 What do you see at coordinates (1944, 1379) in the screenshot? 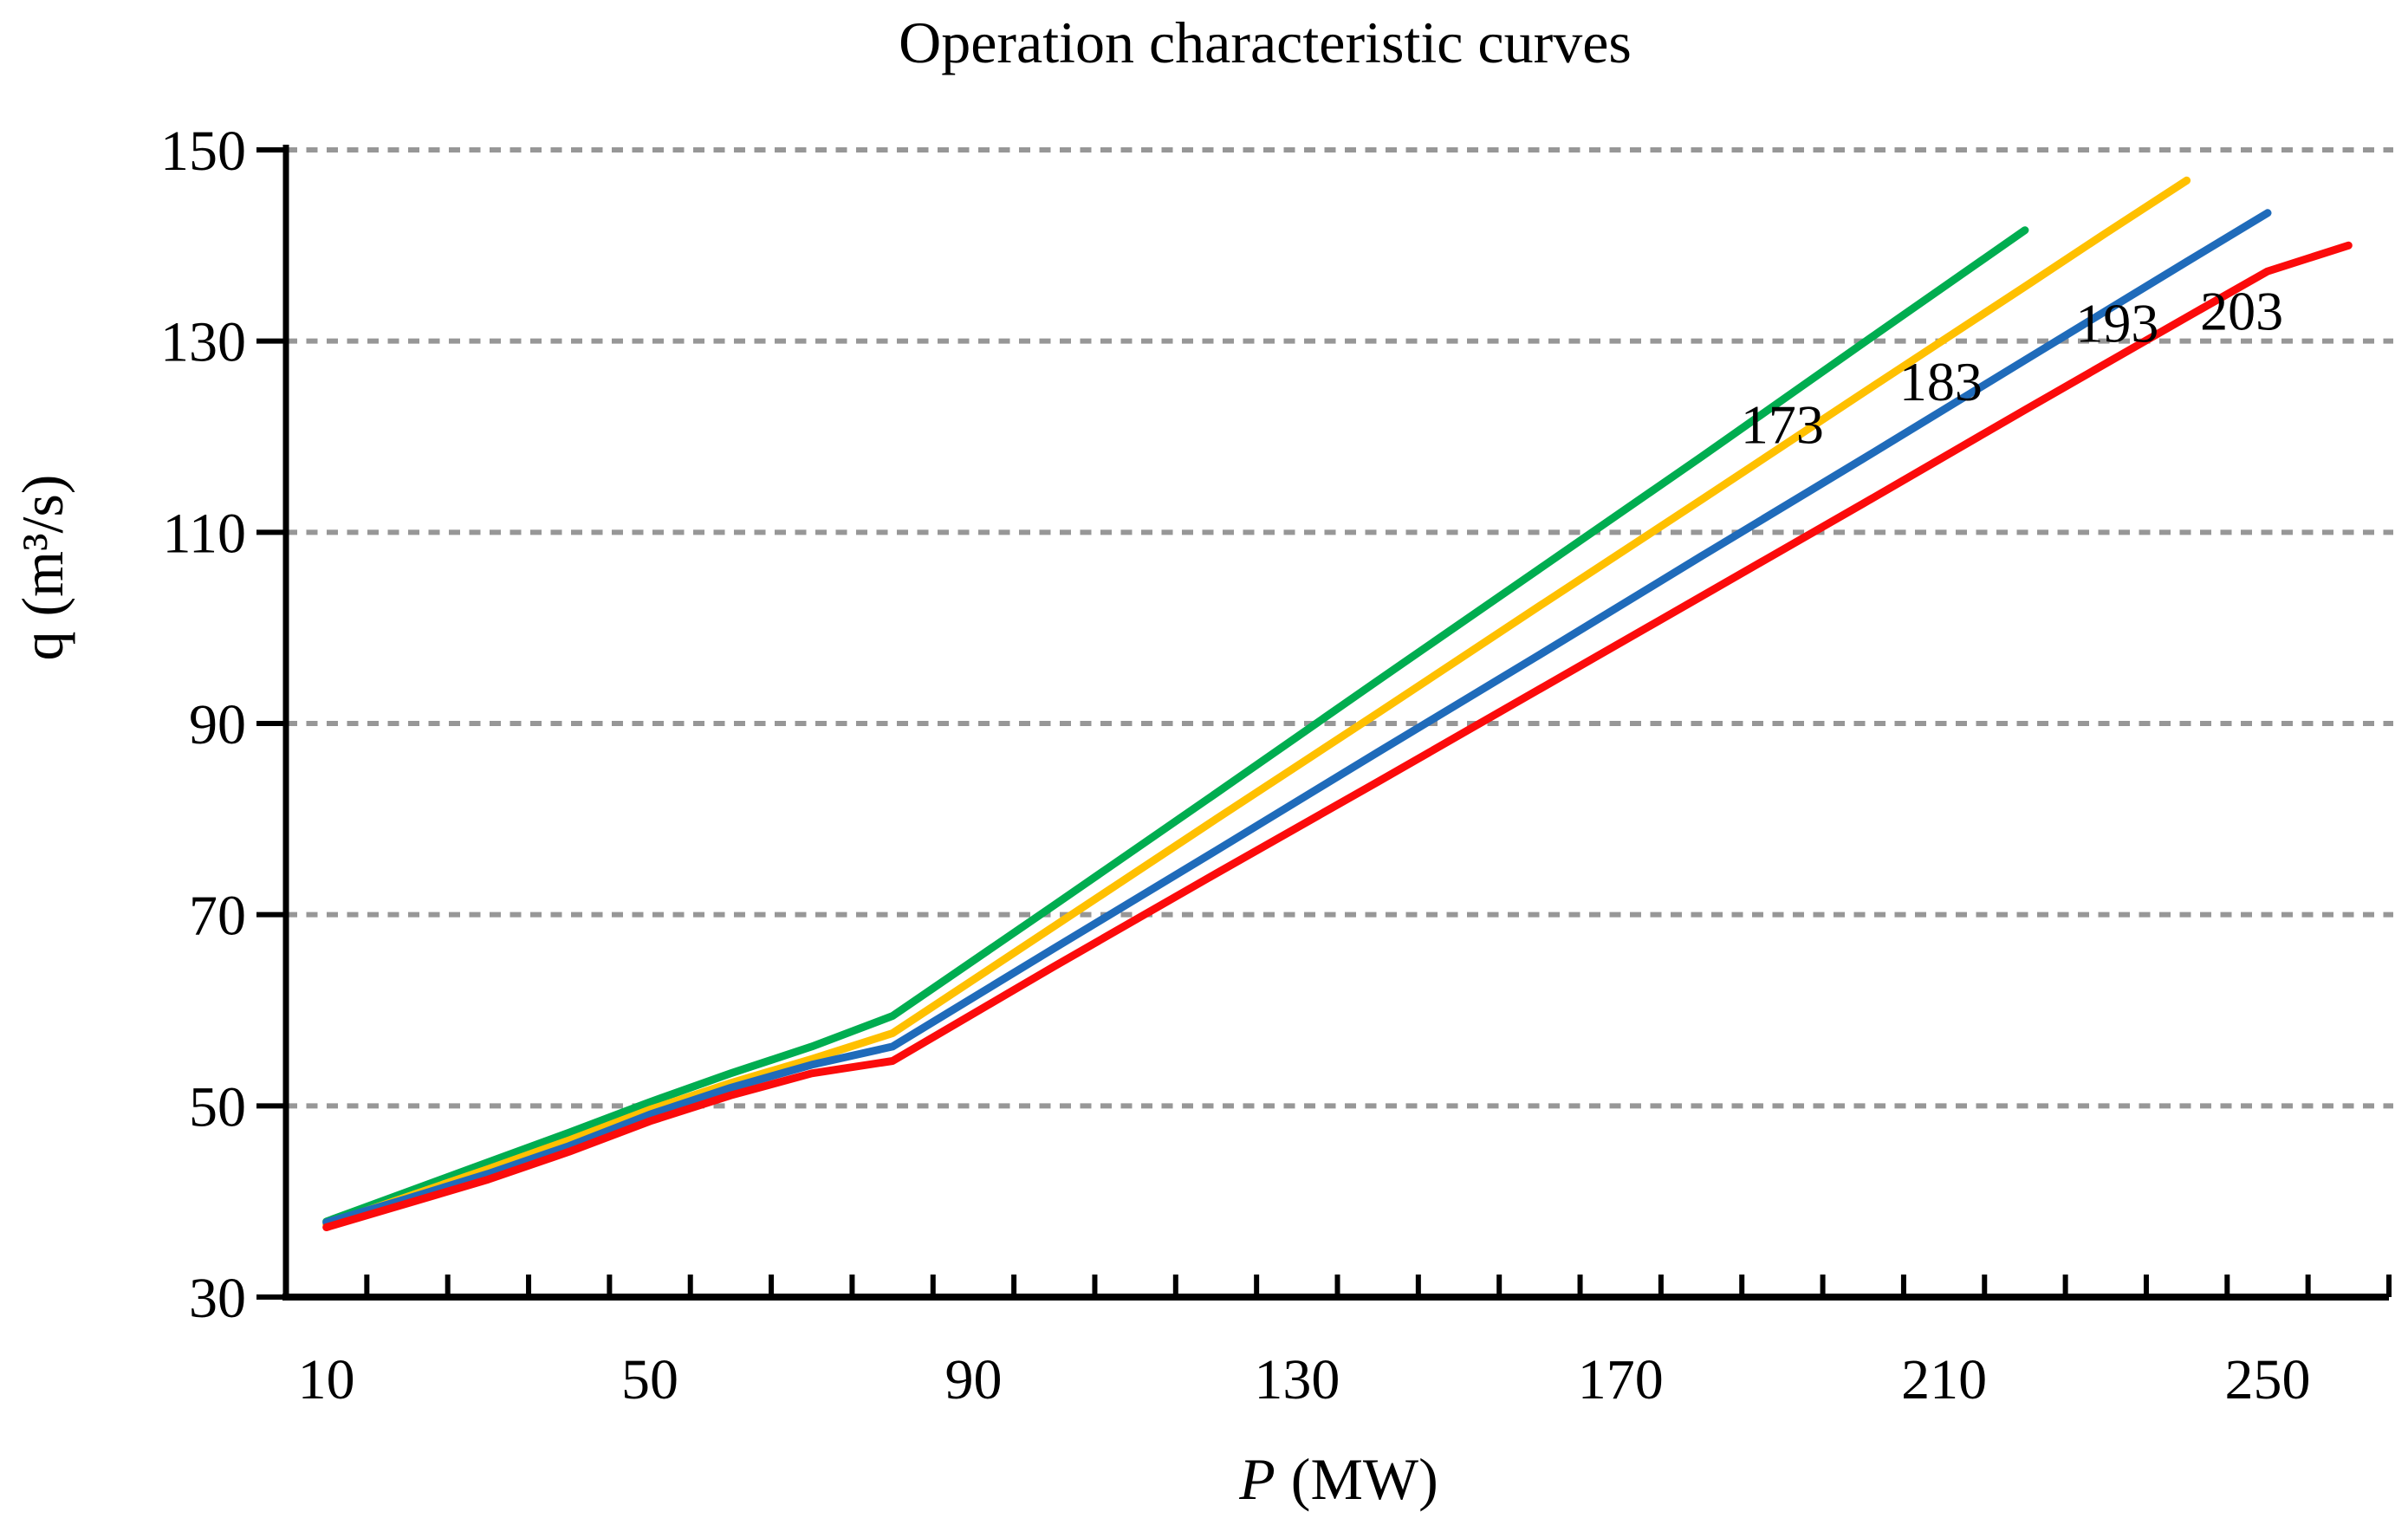
I see `x-tick-label-210: 210` at bounding box center [1944, 1379].